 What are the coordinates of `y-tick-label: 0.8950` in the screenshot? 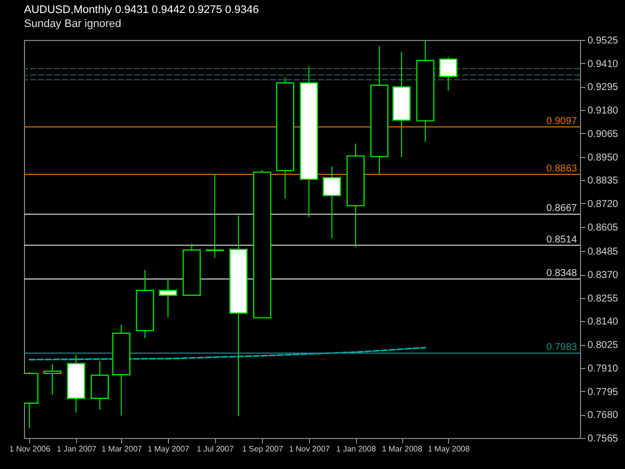 It's located at (603, 158).